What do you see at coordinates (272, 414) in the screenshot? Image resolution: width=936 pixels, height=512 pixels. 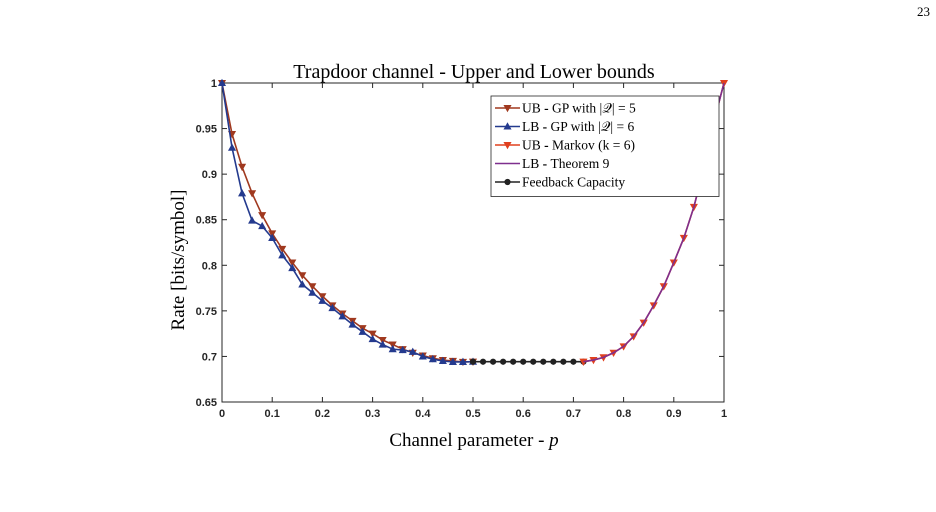 I see `x-tick-label: 0.1` at bounding box center [272, 414].